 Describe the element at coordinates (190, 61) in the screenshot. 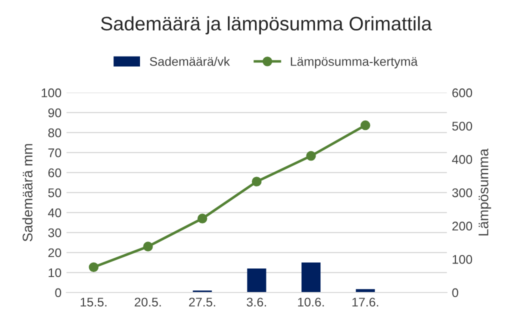

I see `legend-label: Sademäärä/vk` at that location.